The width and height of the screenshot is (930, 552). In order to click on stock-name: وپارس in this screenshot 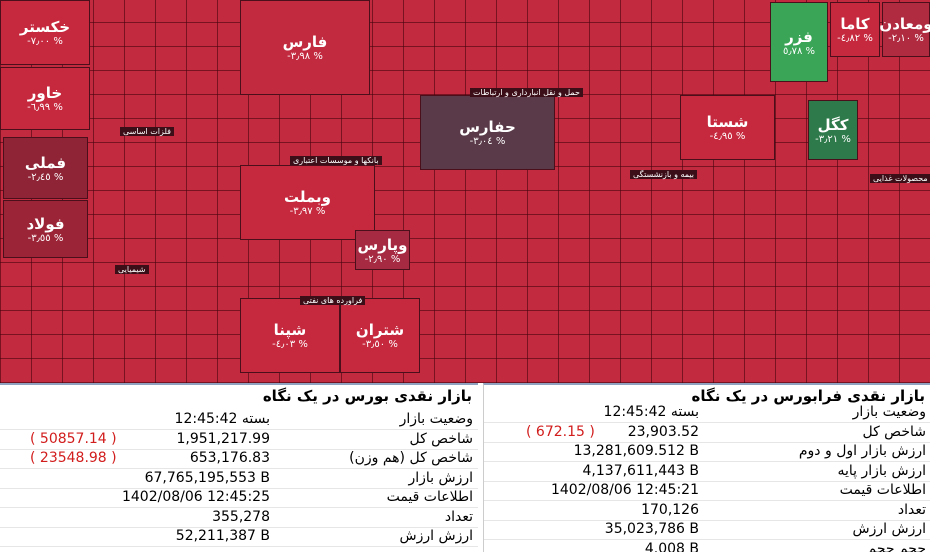, I will do `click(383, 245)`.